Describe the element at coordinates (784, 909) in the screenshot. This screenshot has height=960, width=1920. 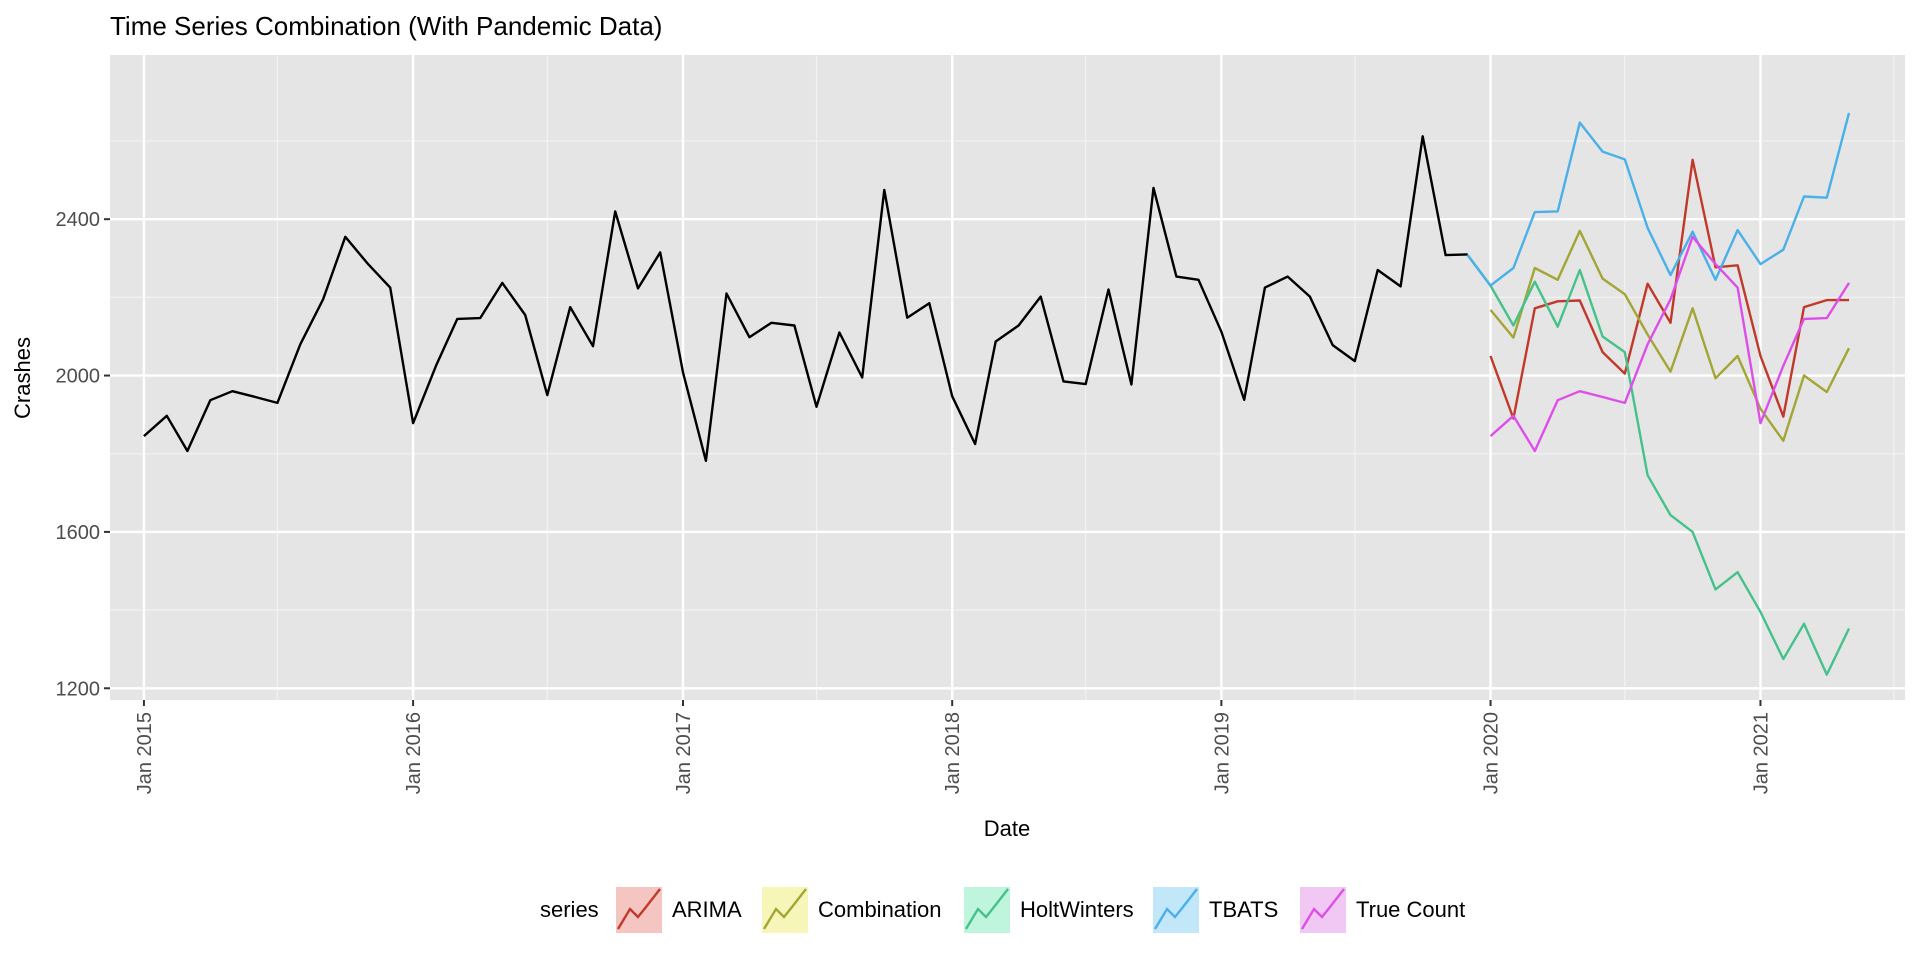
I see `legend-key-line-combination` at that location.